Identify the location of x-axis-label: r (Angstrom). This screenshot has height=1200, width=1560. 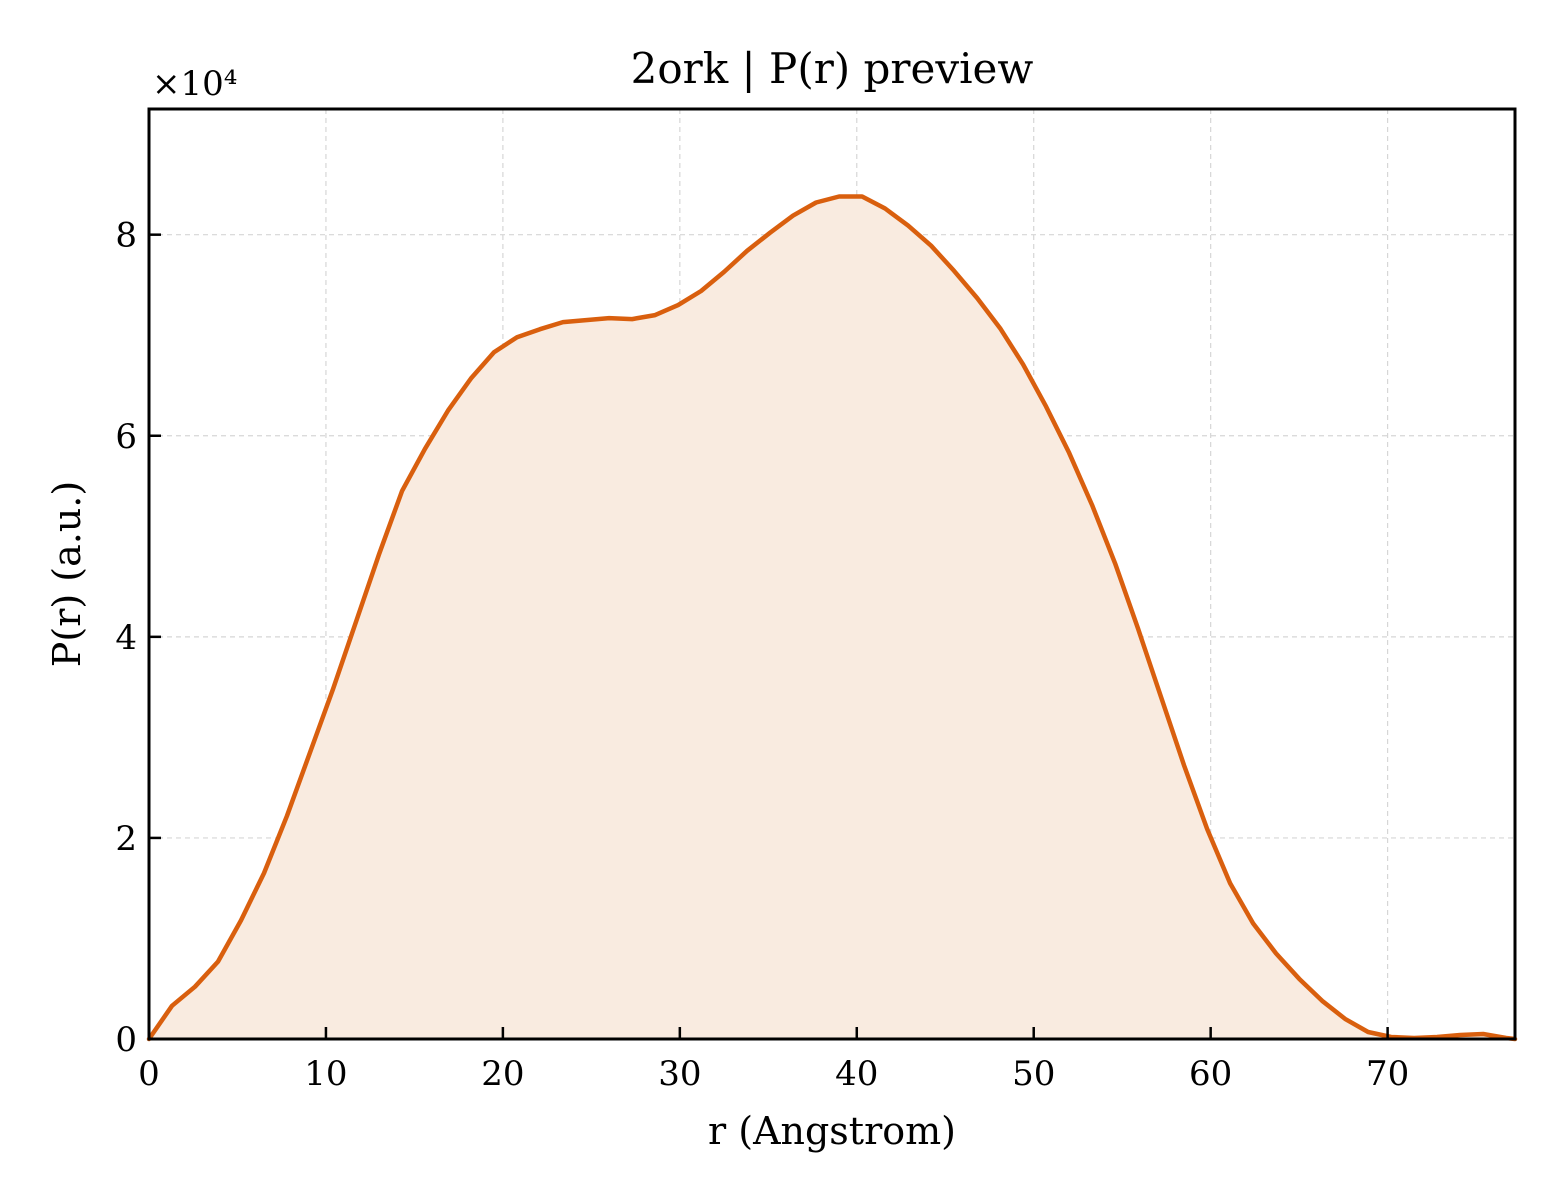
(832, 1131).